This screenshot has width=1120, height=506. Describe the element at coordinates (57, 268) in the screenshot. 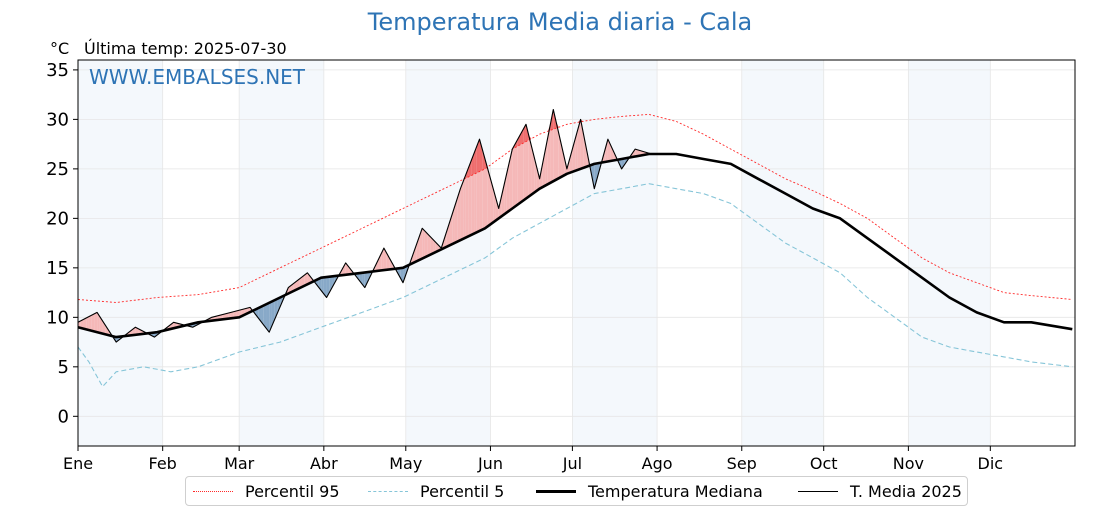

I see `y-tick-label: 15` at that location.